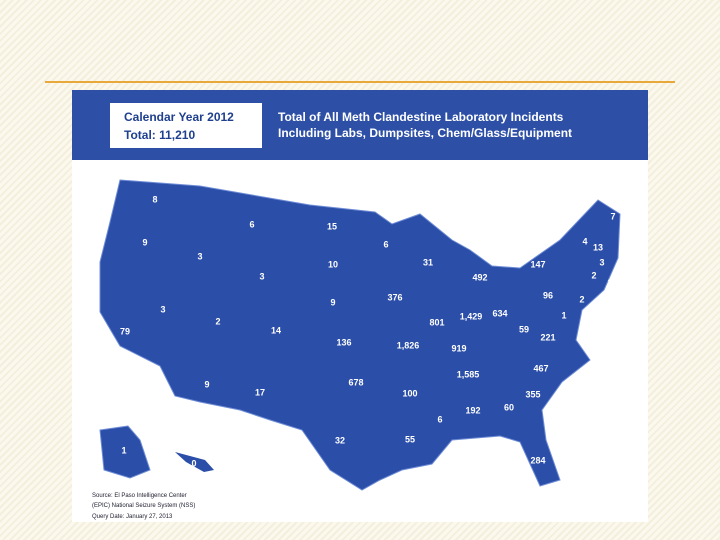 The image size is (720, 540). I want to click on total: Total: 11,210, so click(159, 135).